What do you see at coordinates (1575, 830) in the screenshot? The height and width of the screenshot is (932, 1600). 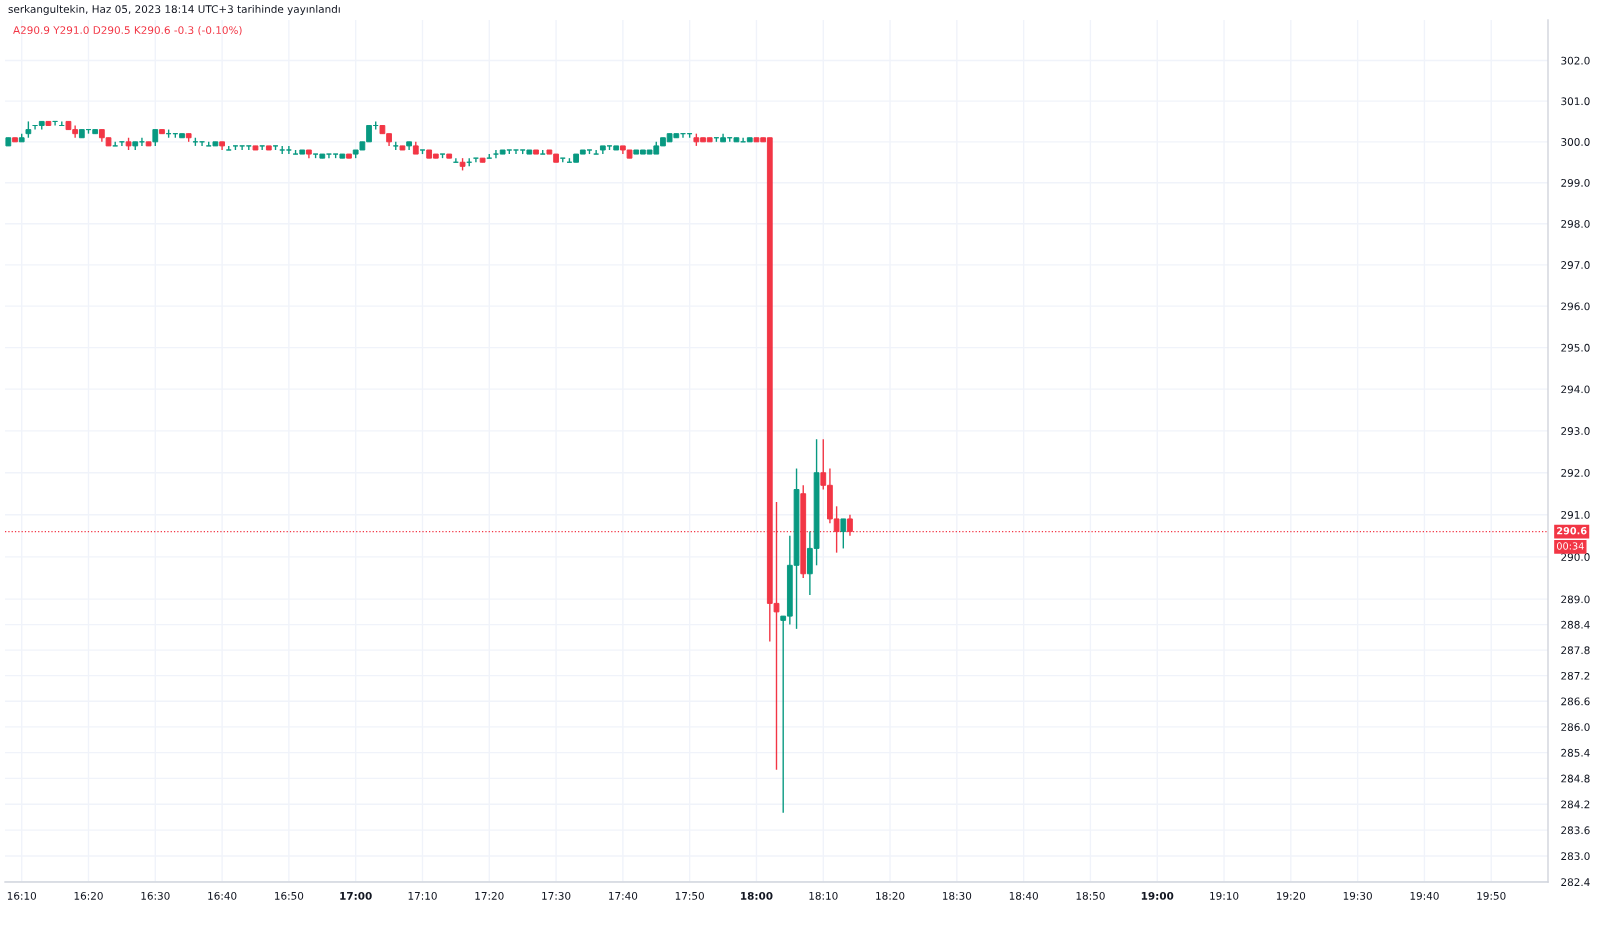 I see `y-tick-label: 283.6` at bounding box center [1575, 830].